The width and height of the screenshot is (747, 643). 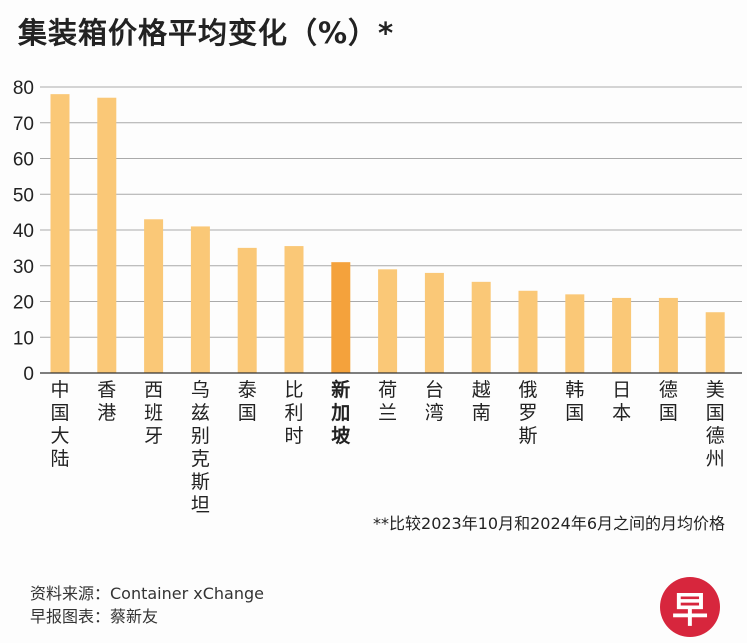 What do you see at coordinates (621, 401) in the screenshot?
I see `x-tick-label: 日本` at bounding box center [621, 401].